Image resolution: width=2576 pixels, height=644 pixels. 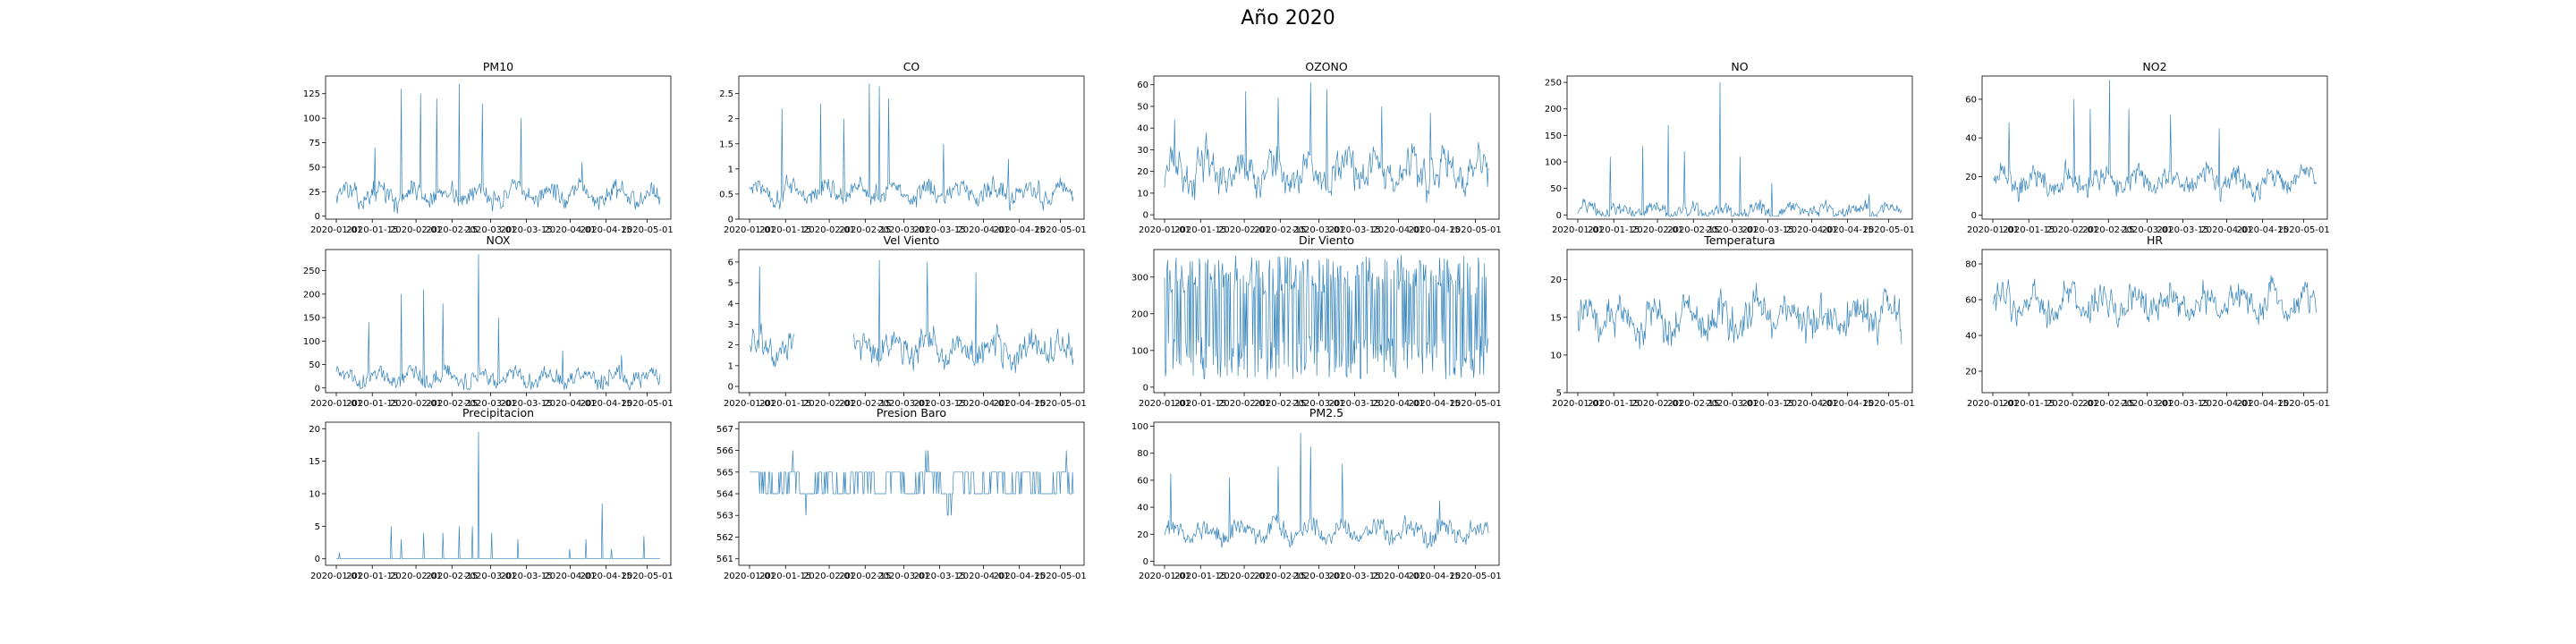 I want to click on chart-title: HR, so click(x=2155, y=240).